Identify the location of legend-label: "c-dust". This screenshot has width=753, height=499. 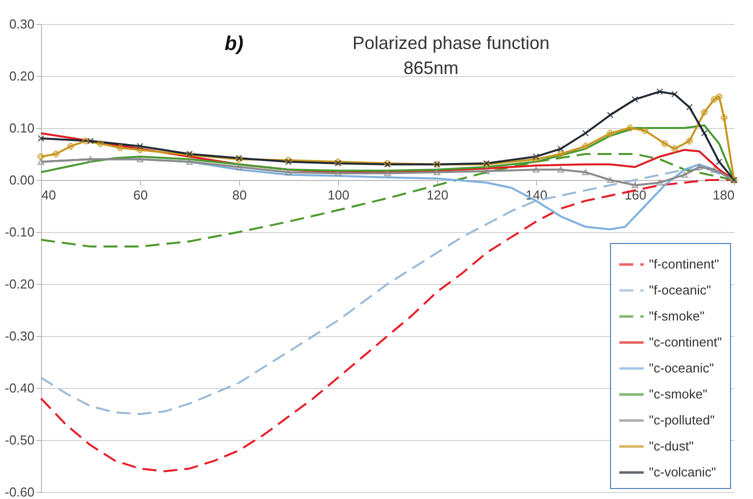
(671, 446).